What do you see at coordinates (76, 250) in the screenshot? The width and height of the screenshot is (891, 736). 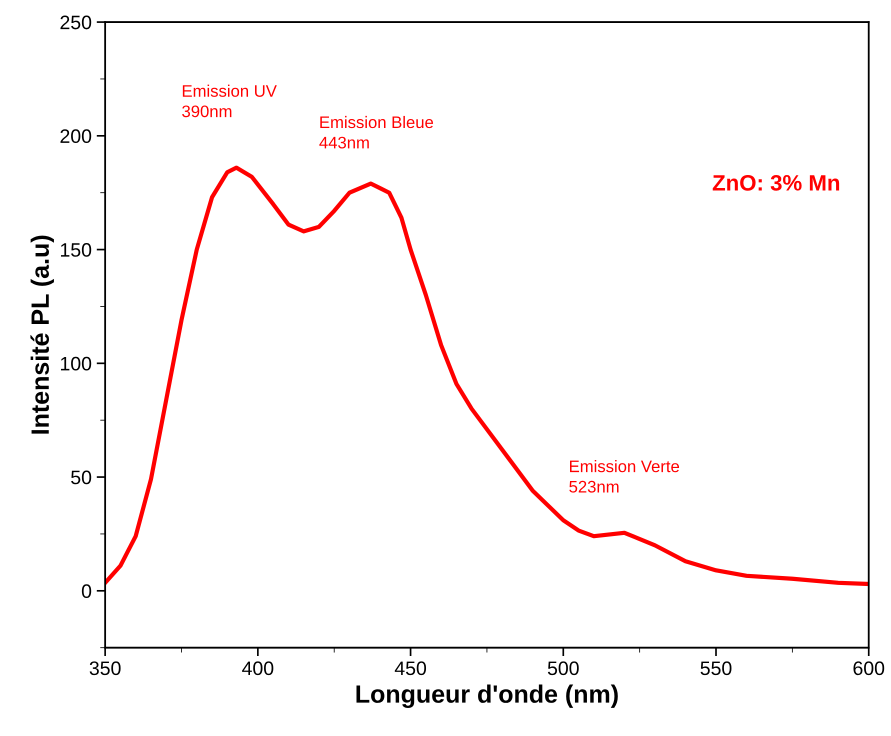 I see `y-tick-label: 150` at bounding box center [76, 250].